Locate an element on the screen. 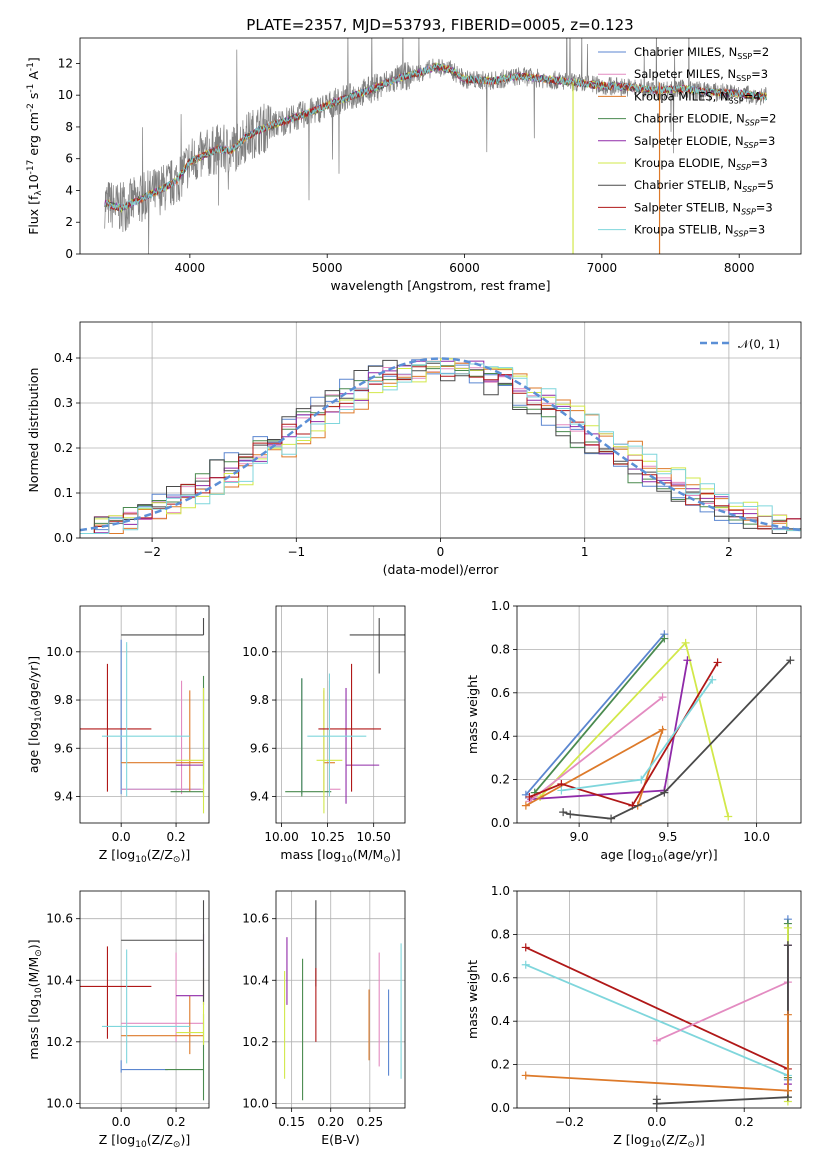  x-tick-label: 0.15 is located at coordinates (291, 1122).